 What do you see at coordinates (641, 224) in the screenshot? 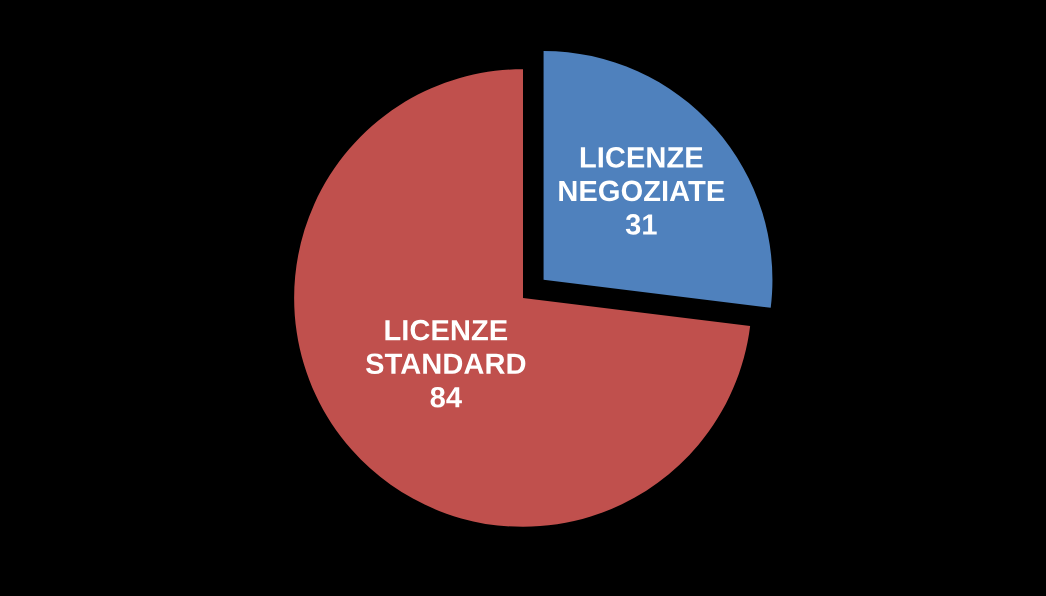
I see `data-label: 31` at bounding box center [641, 224].